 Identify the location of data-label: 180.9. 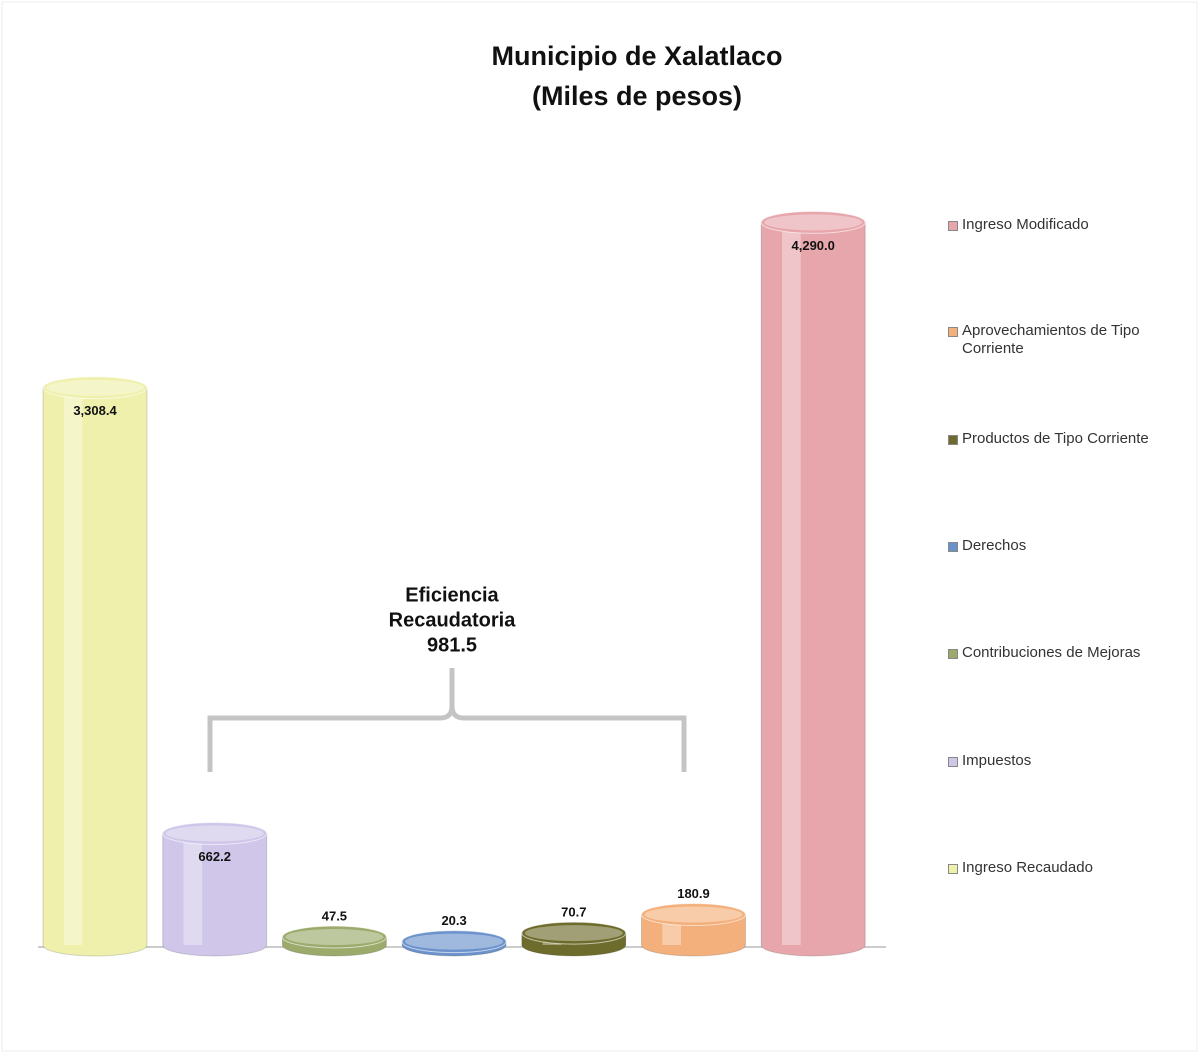
(693, 893).